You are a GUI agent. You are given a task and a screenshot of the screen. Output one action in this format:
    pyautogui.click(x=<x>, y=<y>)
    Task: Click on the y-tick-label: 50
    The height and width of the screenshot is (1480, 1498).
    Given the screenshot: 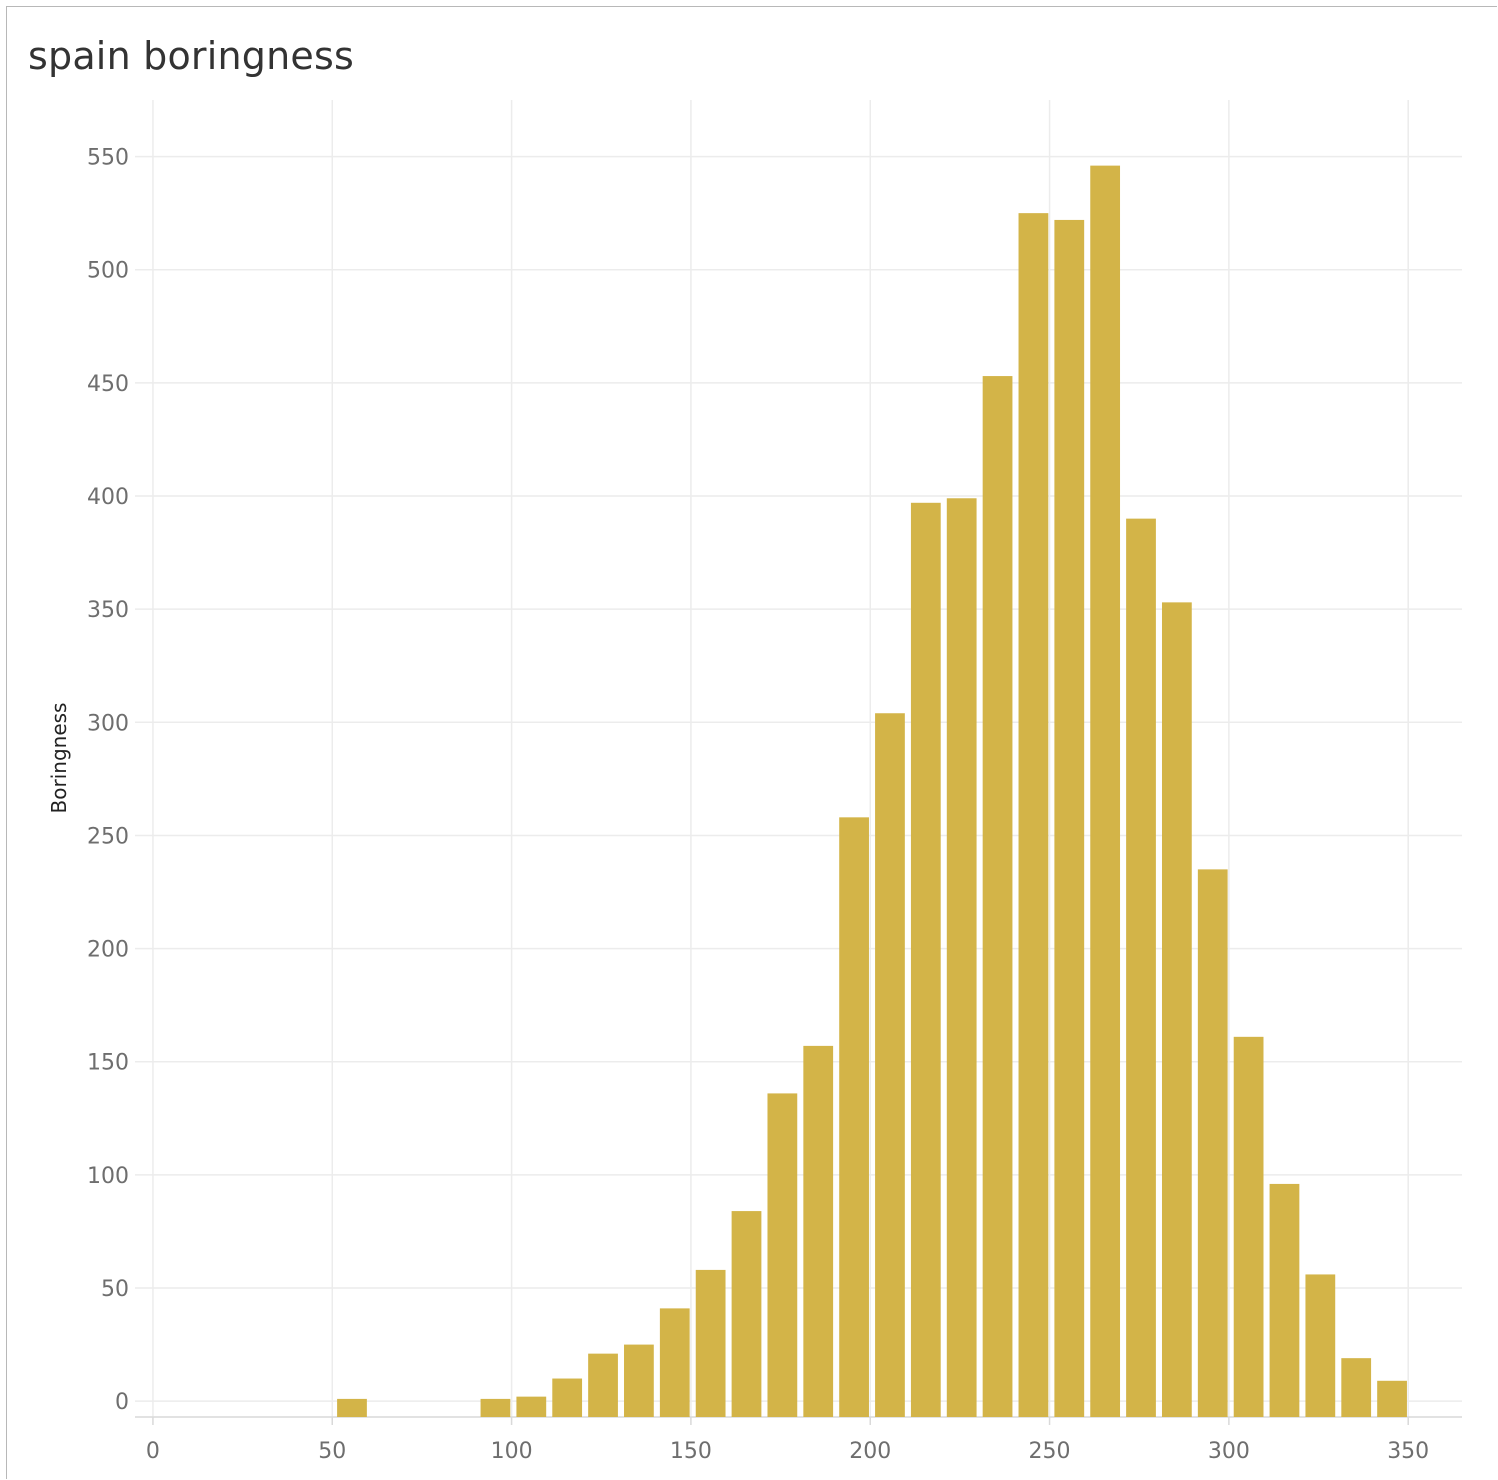 What is the action you would take?
    pyautogui.click(x=115, y=1289)
    